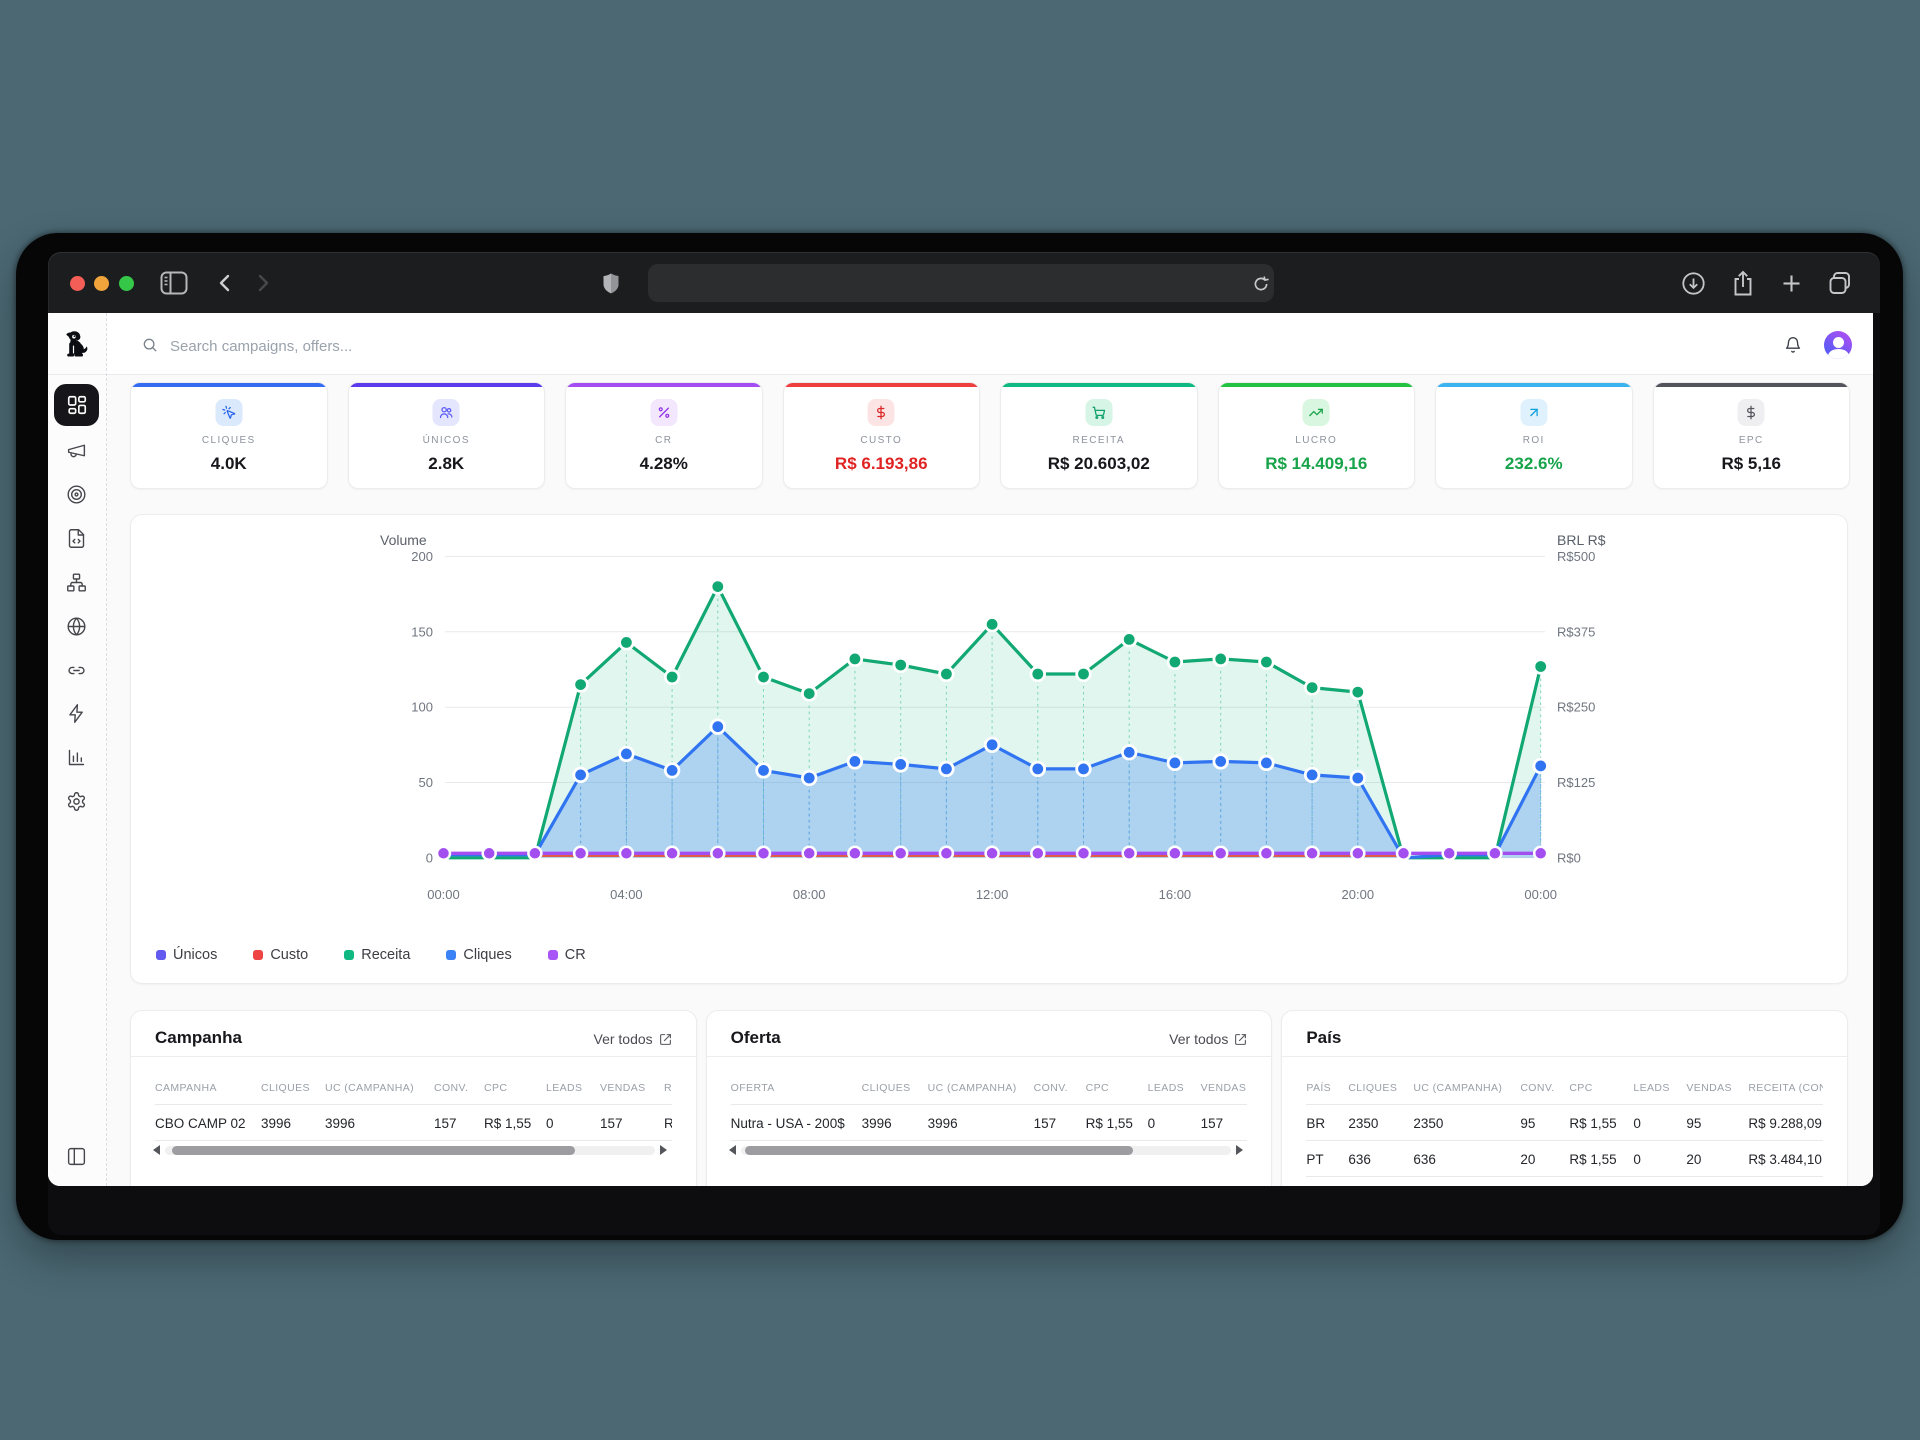 The height and width of the screenshot is (1440, 1920). Describe the element at coordinates (1581, 540) in the screenshot. I see `svg-text: BRL R$` at that location.